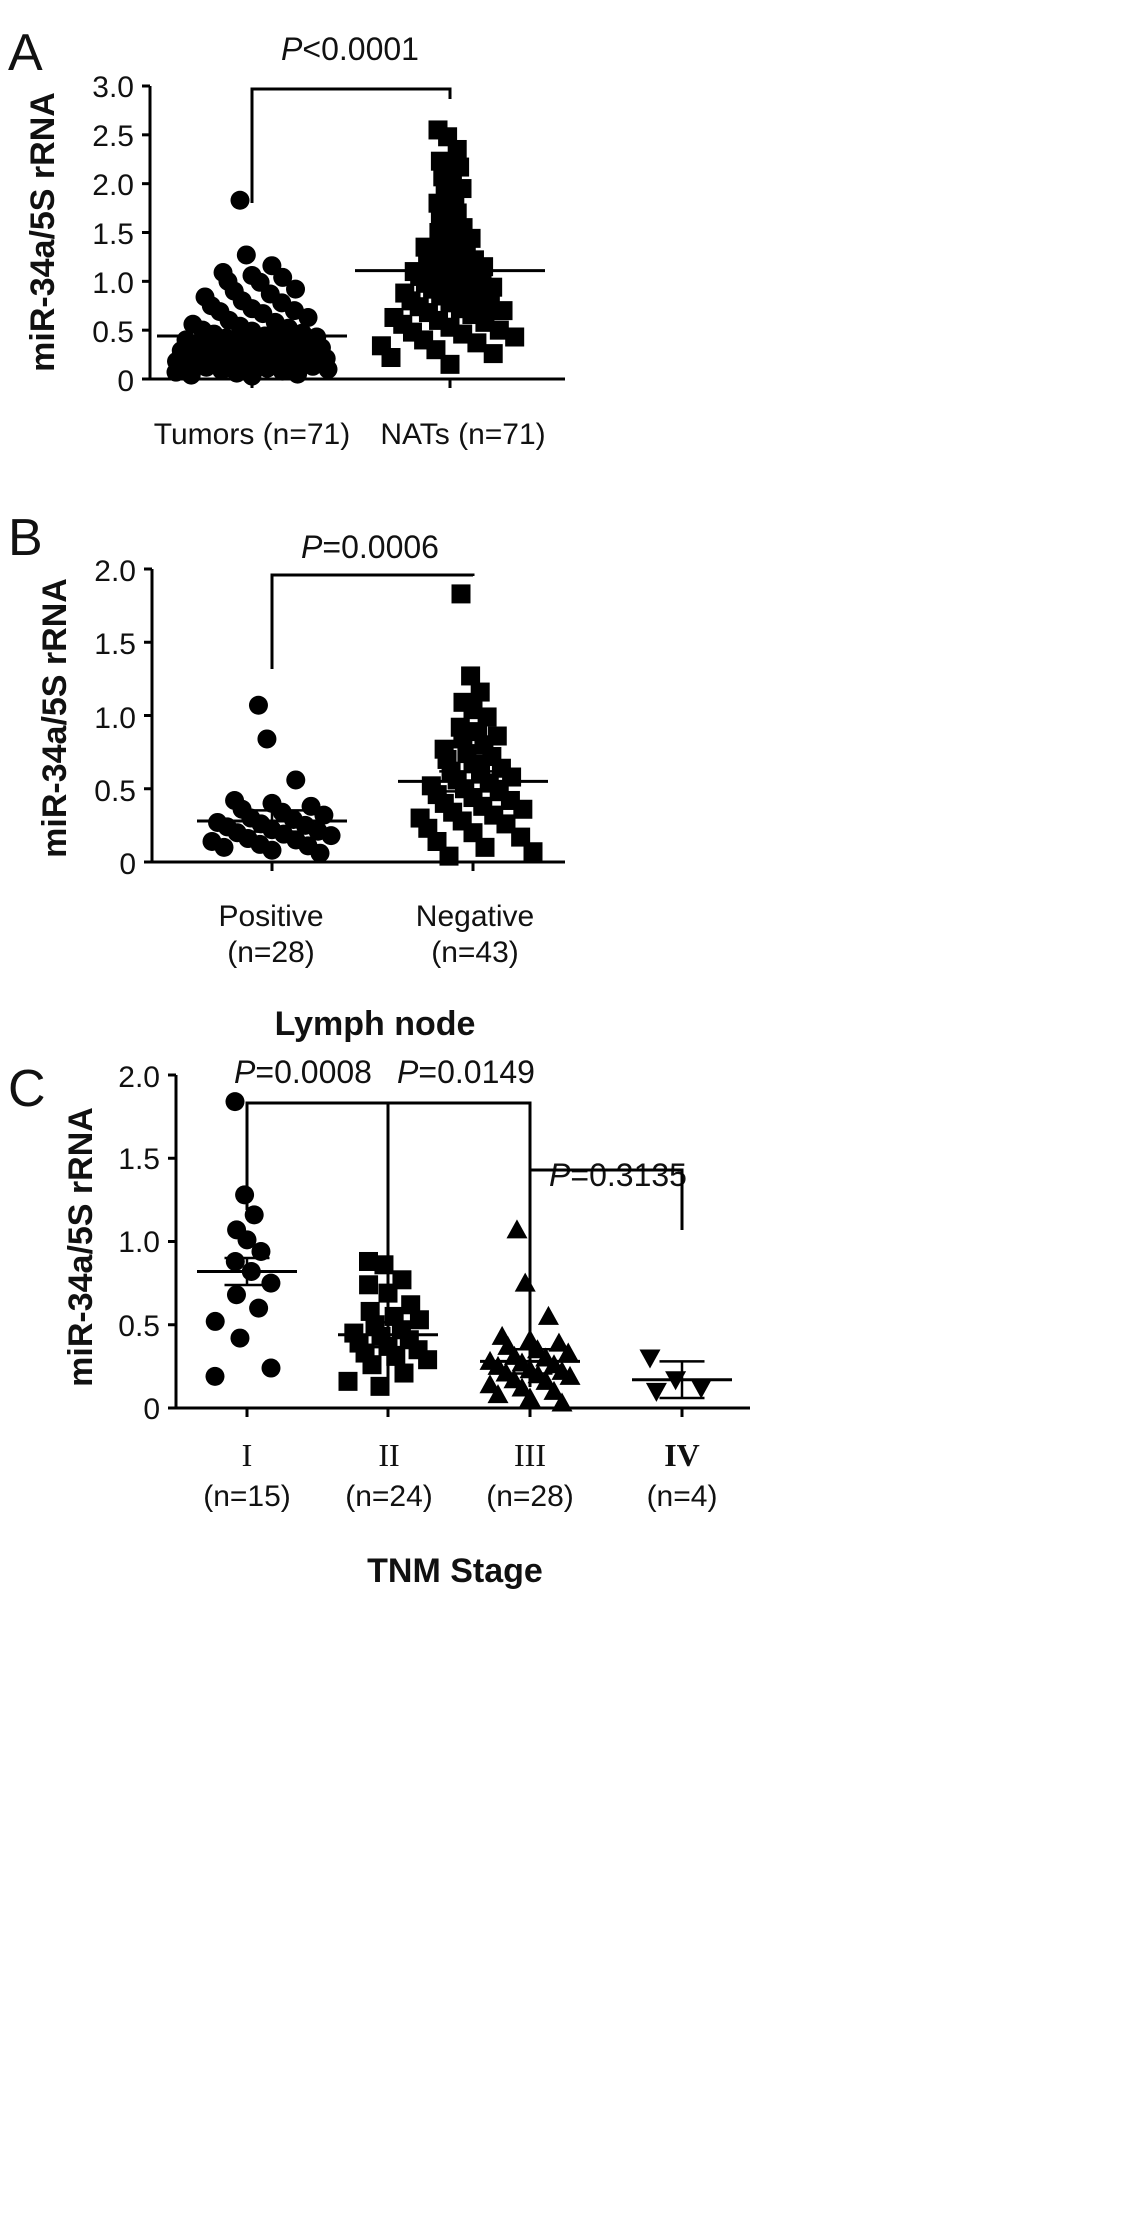  What do you see at coordinates (25, 53) in the screenshot?
I see `panel-a-letter: A` at bounding box center [25, 53].